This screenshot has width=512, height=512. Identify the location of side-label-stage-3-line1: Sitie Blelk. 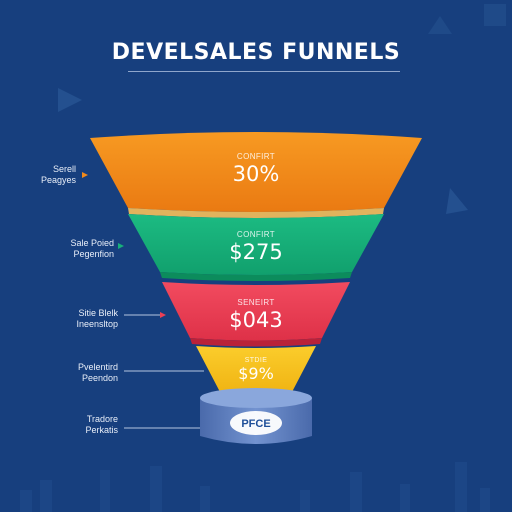
(98, 313).